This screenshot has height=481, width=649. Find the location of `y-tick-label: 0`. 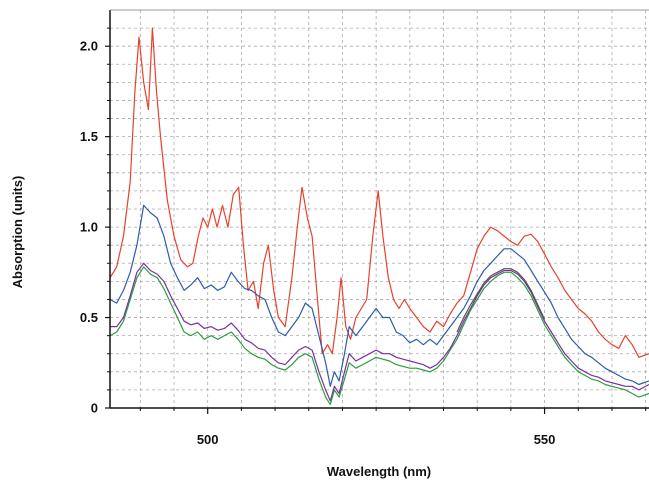

y-tick-label: 0 is located at coordinates (94, 408).